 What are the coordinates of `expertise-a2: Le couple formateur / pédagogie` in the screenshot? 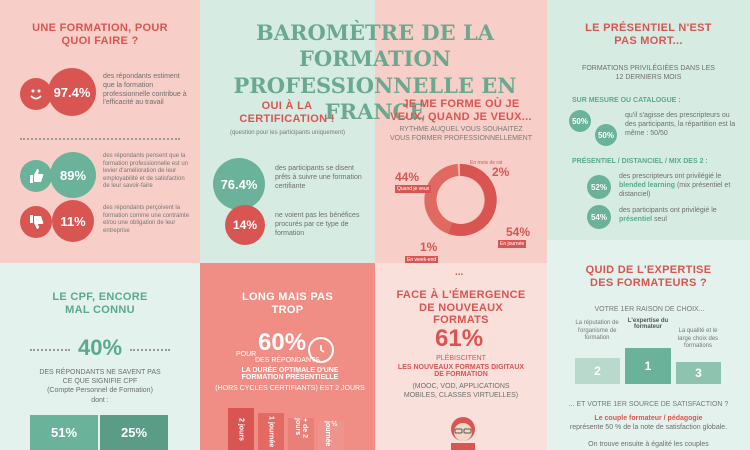 It's located at (648, 418).